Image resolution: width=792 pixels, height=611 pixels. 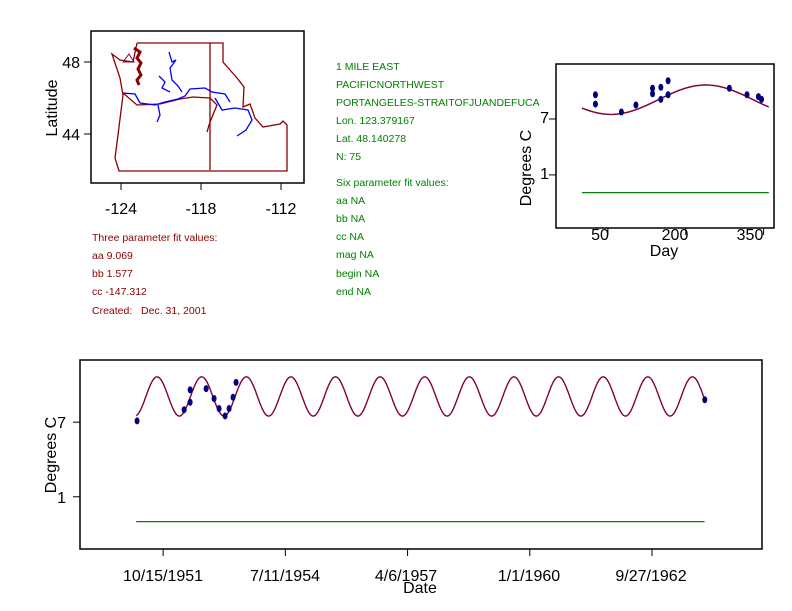 What do you see at coordinates (285, 576) in the screenshot?
I see `timeseries-xtick: 7/11/1954` at bounding box center [285, 576].